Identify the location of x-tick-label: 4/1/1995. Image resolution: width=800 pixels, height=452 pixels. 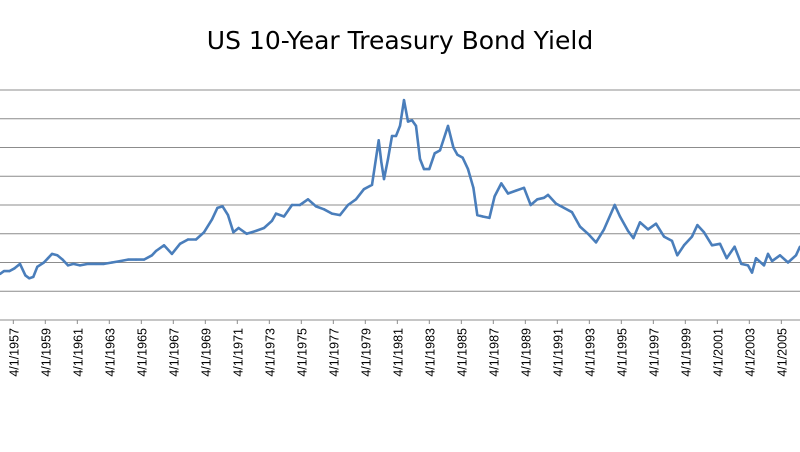
(622, 352).